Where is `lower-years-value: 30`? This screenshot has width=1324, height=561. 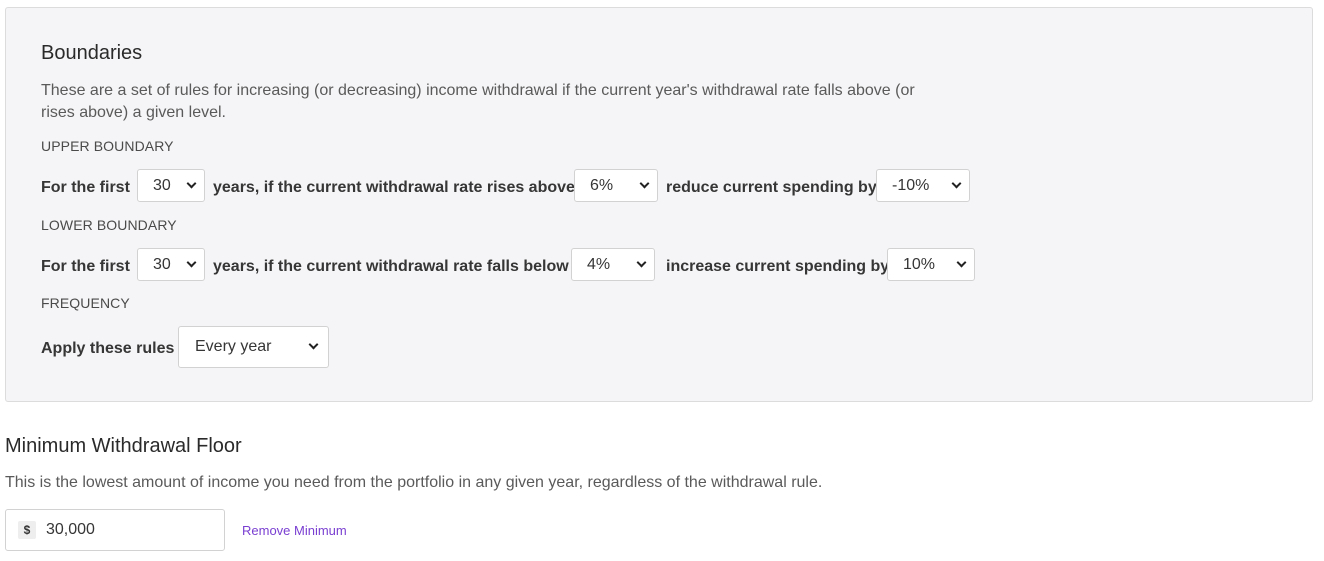 lower-years-value: 30 is located at coordinates (162, 264).